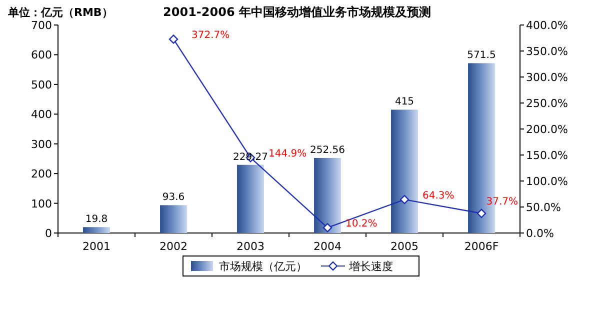 This screenshot has width=594, height=328. I want to click on x-tick-label: 2006F, so click(481, 246).